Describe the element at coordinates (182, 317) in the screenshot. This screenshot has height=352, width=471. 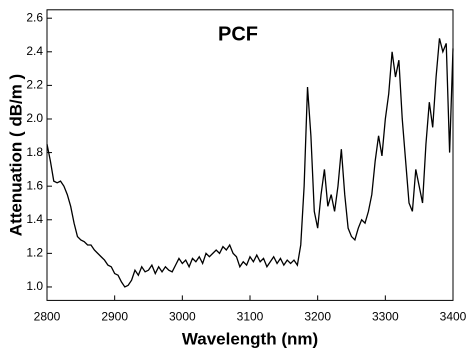
I see `x-tick-label: 3000` at that location.